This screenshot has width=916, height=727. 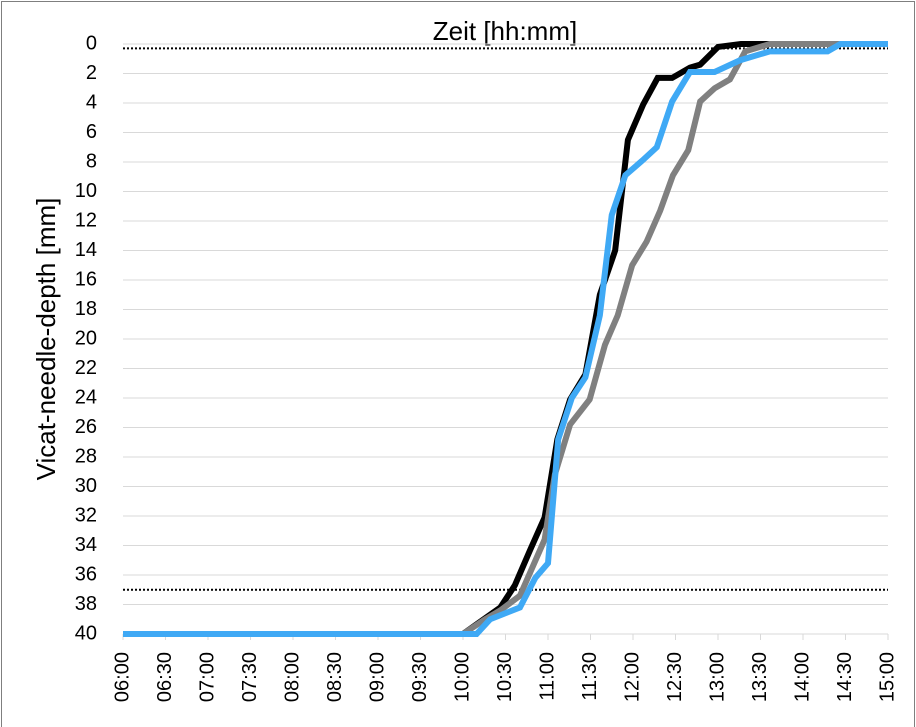 I want to click on y-tick-label: 2, so click(x=91, y=73).